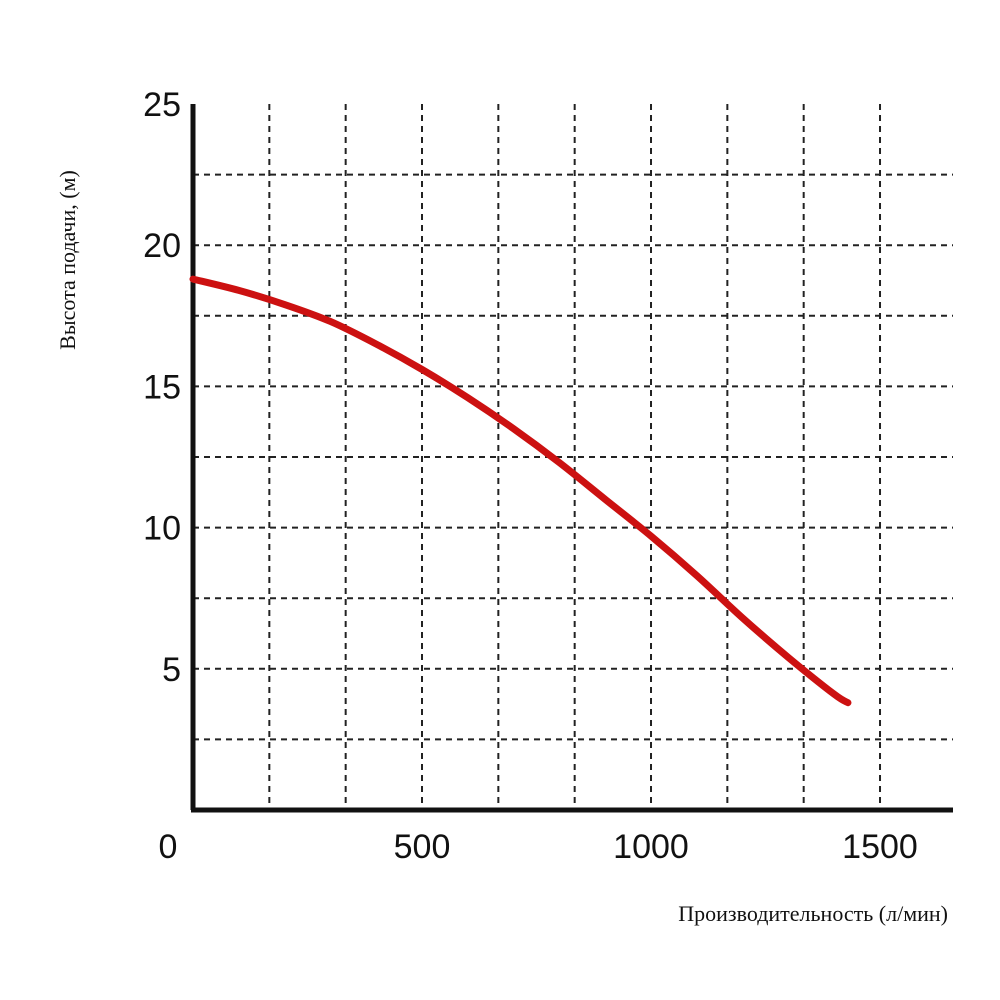 This screenshot has height=1000, width=1000. What do you see at coordinates (162, 387) in the screenshot?
I see `y-tick-label: 15` at bounding box center [162, 387].